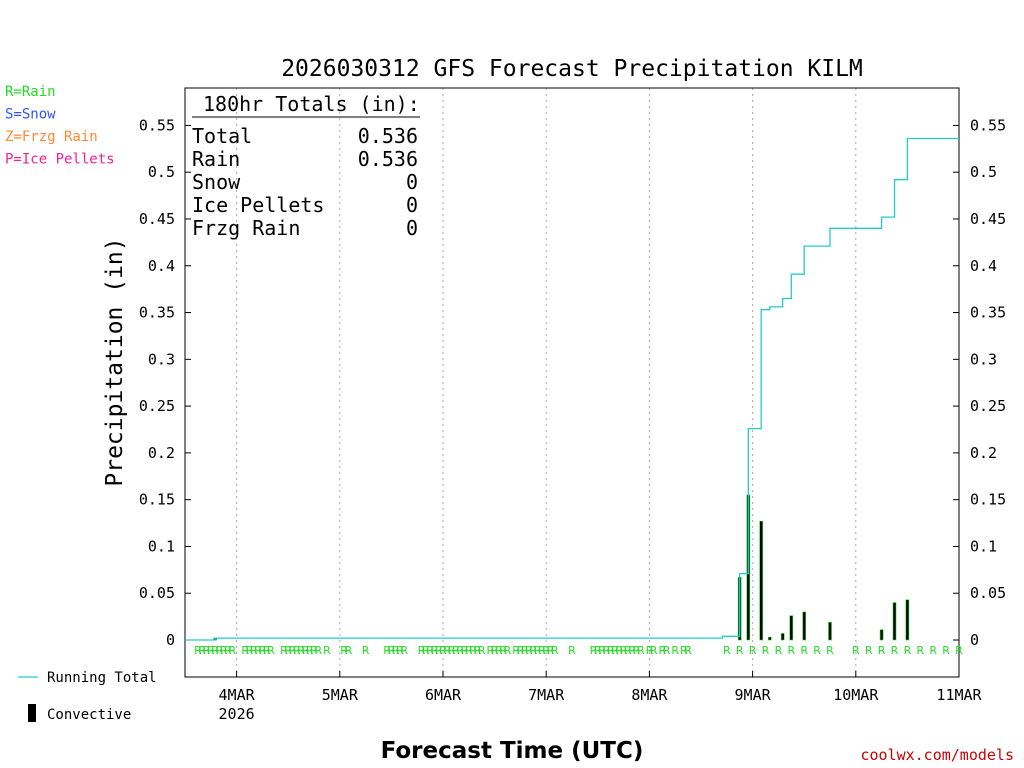 This screenshot has width=1024, height=768. I want to click on y-tick-label: 0.1, so click(161, 546).